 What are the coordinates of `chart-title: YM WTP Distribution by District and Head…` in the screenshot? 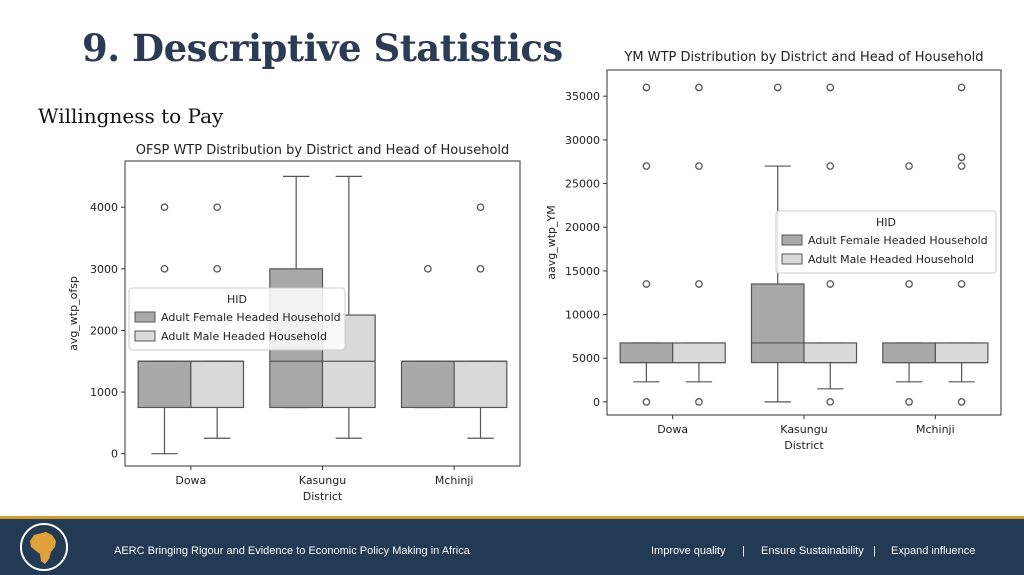 It's located at (803, 57).